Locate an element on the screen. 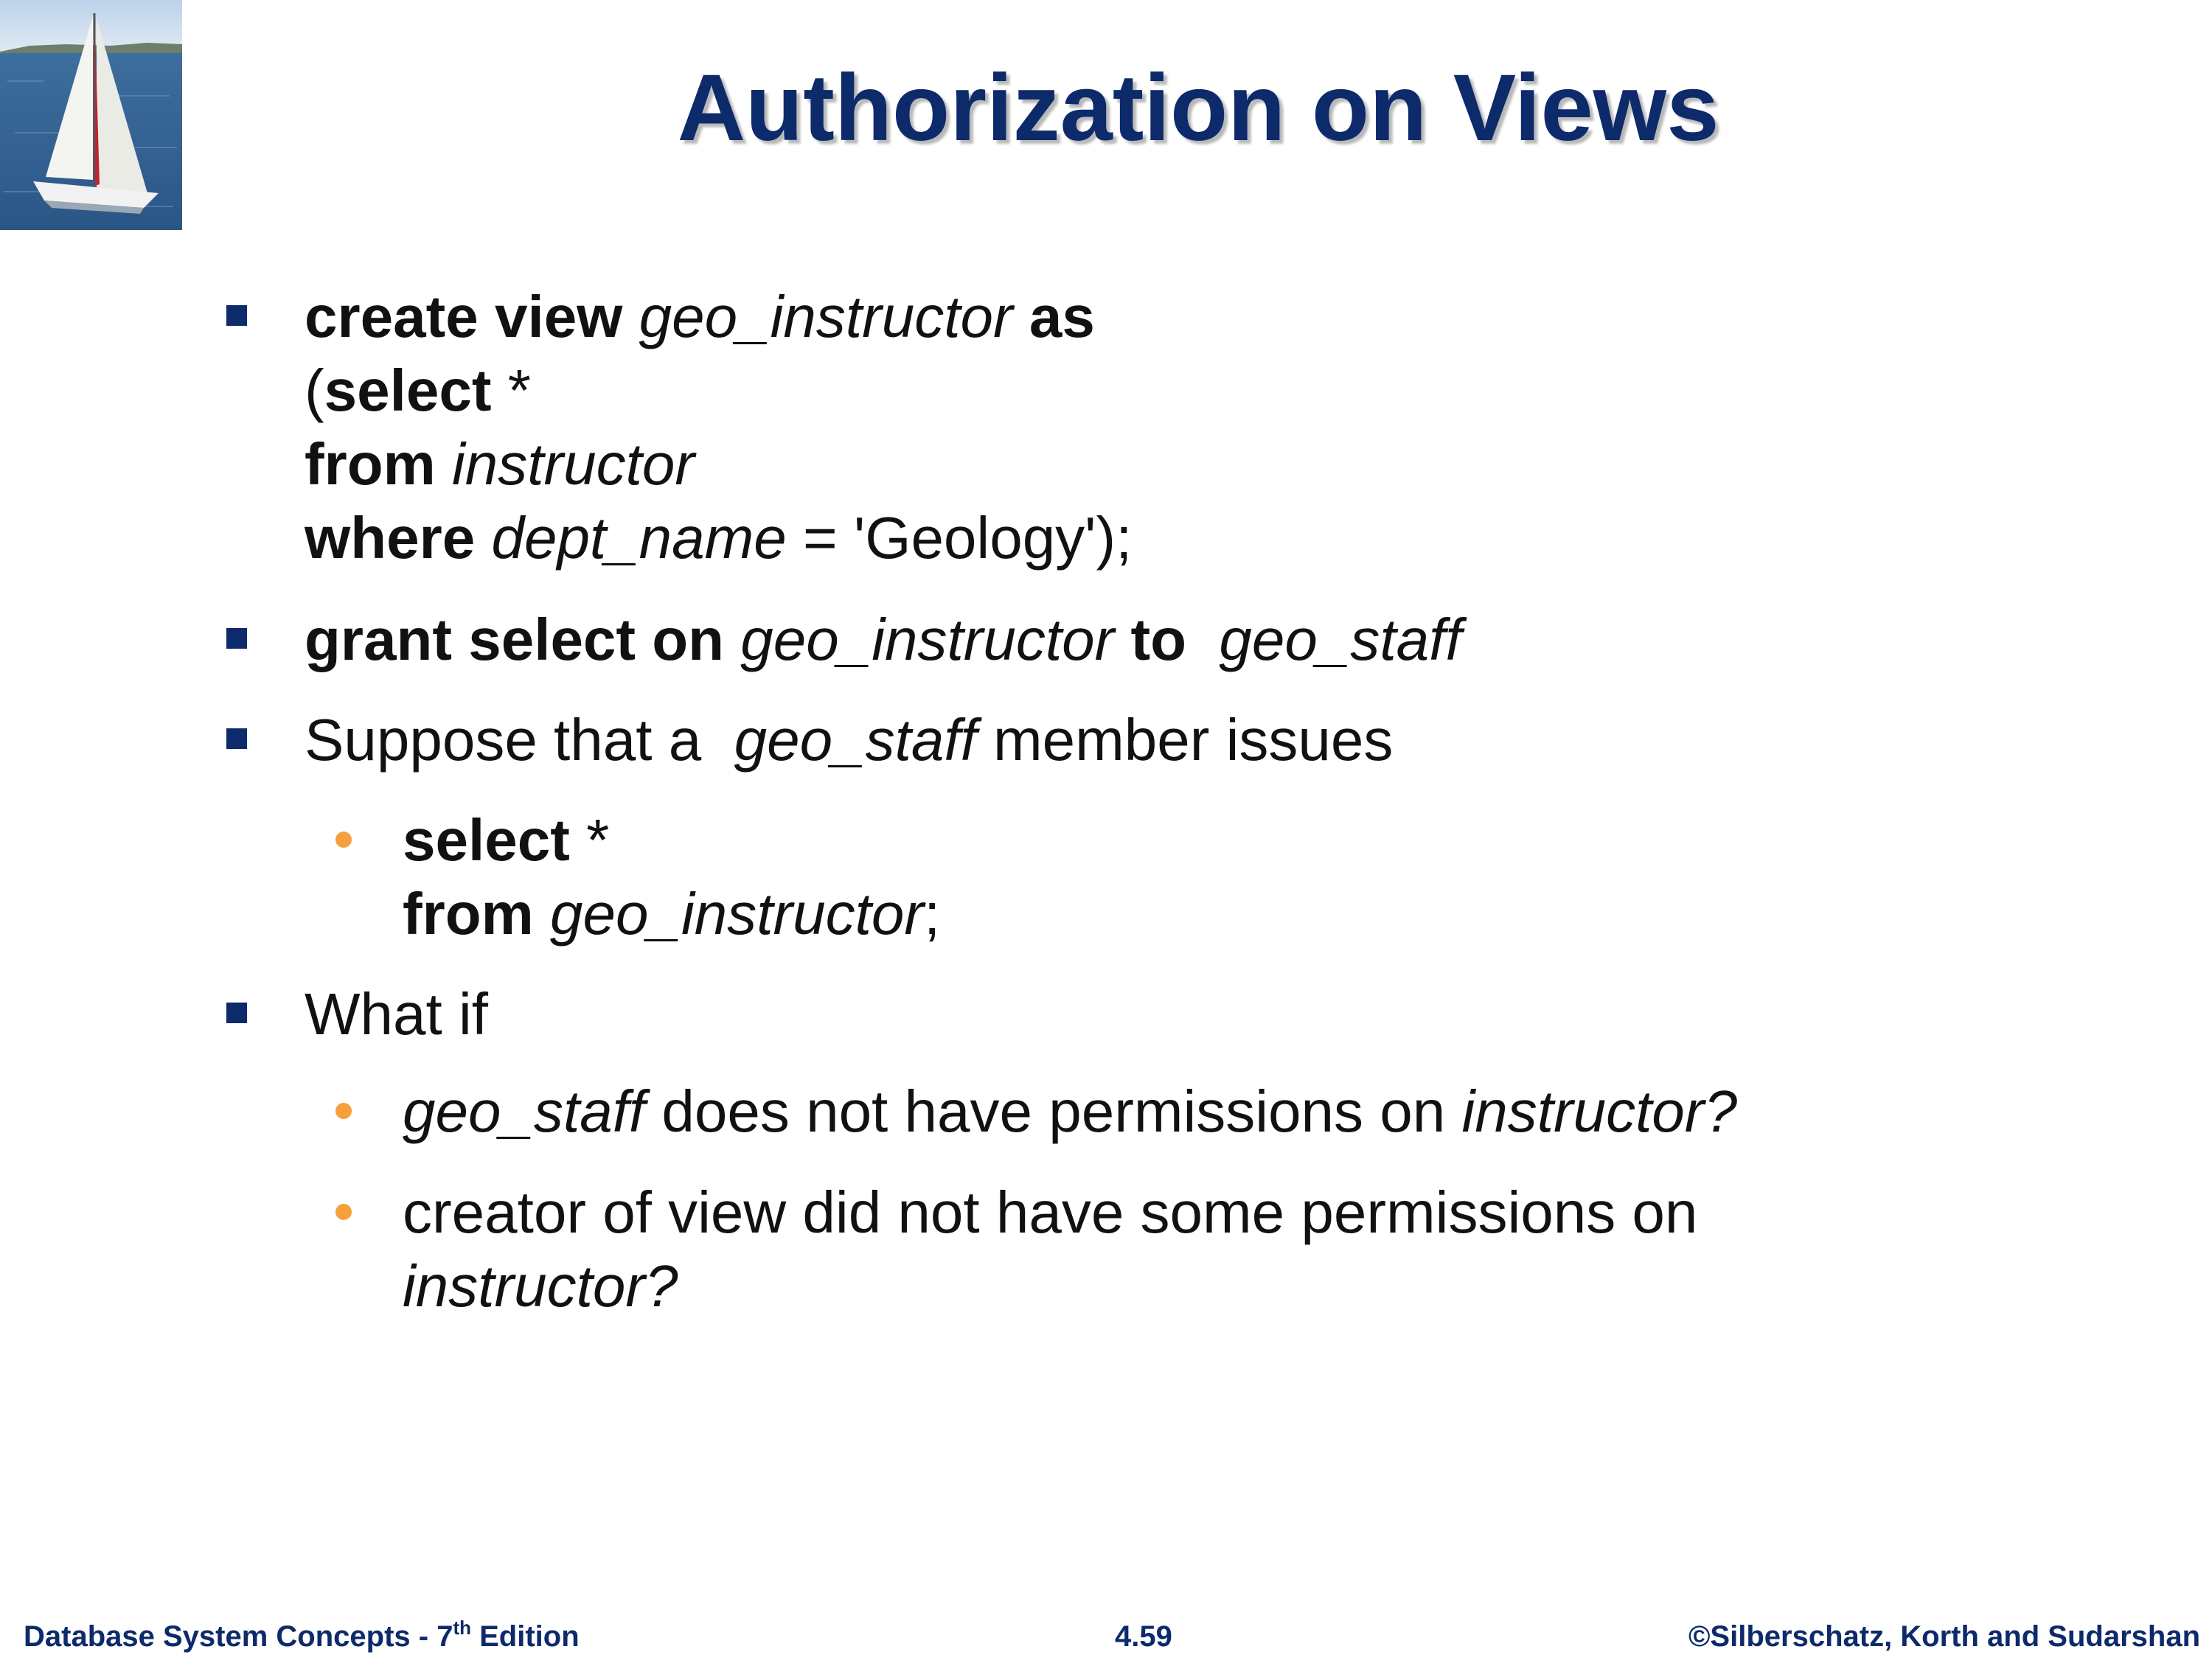 Image resolution: width=2212 pixels, height=1666 pixels. slide-title: Authorization on Views is located at coordinates (1198, 108).